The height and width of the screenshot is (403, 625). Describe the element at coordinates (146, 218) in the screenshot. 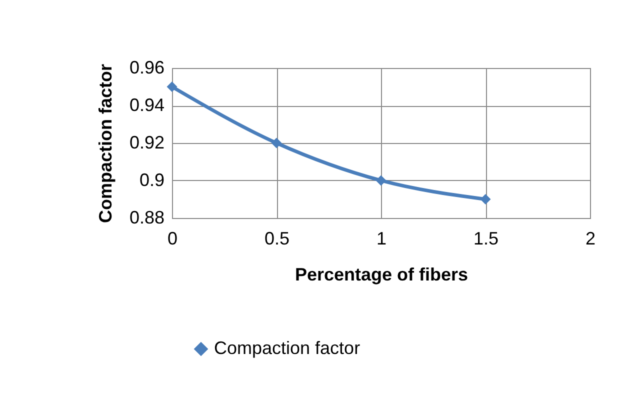

I see `y-tick-label: 0.88` at that location.